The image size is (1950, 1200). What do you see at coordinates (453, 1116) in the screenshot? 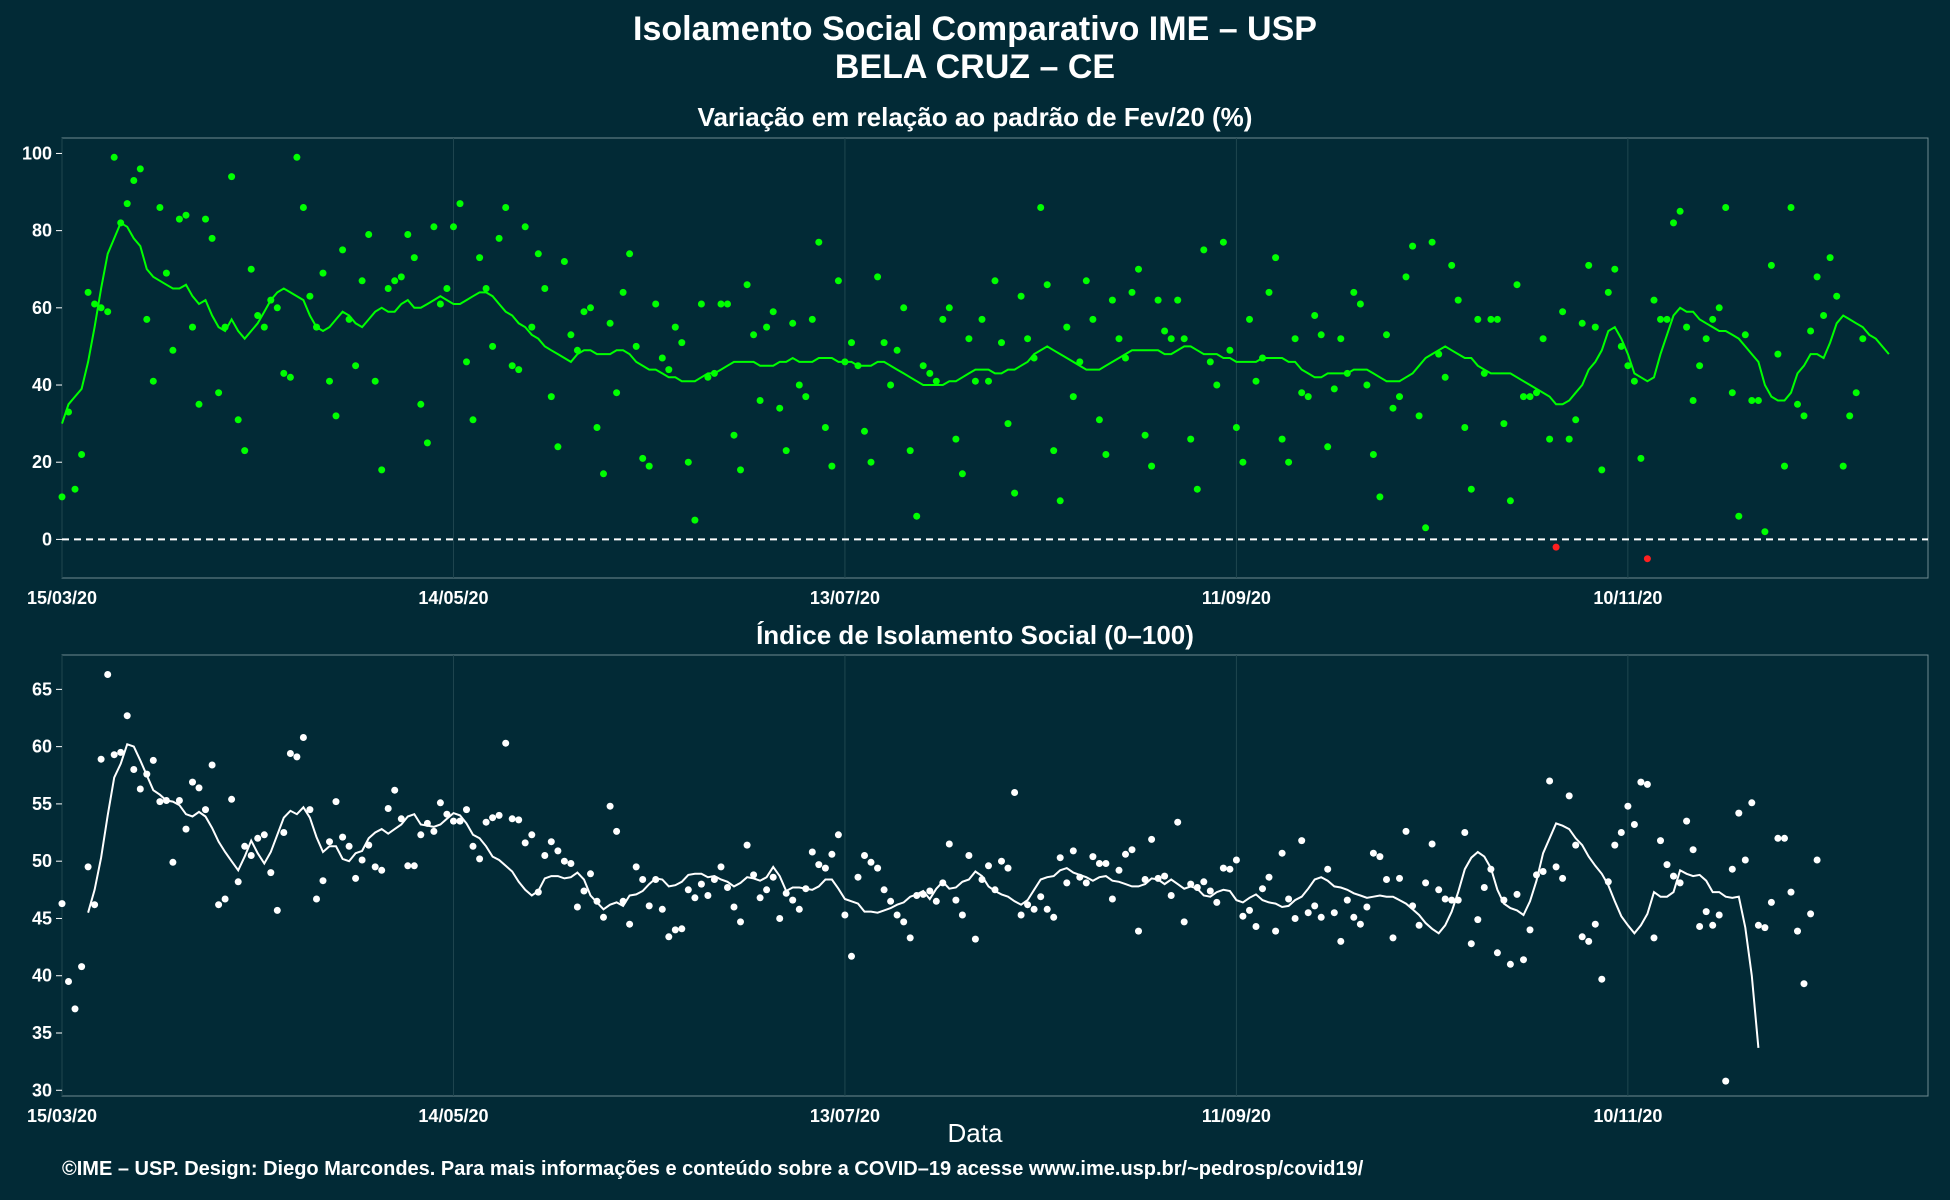
I see `x-tick-label: 14/05/20` at bounding box center [453, 1116].